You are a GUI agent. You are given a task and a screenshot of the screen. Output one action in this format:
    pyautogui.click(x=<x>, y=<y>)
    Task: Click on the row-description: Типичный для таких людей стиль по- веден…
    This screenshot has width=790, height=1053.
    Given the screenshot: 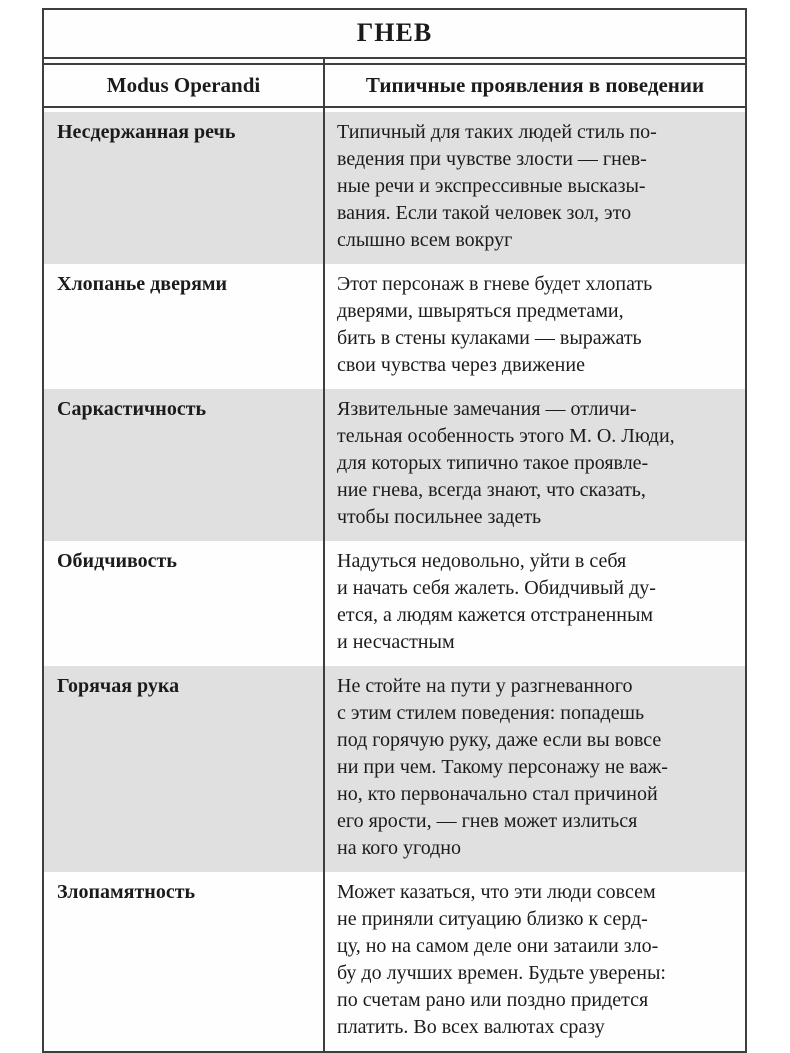 What is the action you would take?
    pyautogui.click(x=497, y=186)
    